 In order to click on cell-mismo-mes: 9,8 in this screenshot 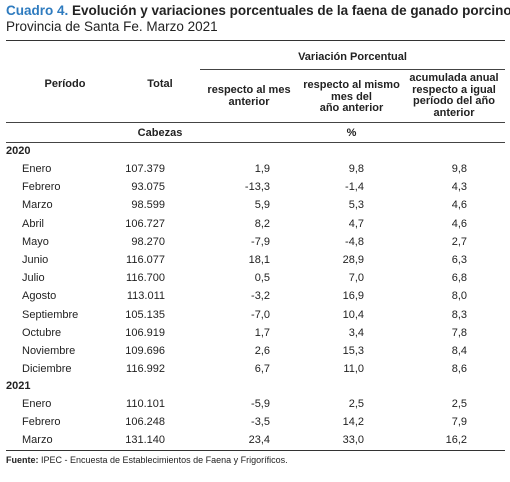, I will do `click(356, 169)`.